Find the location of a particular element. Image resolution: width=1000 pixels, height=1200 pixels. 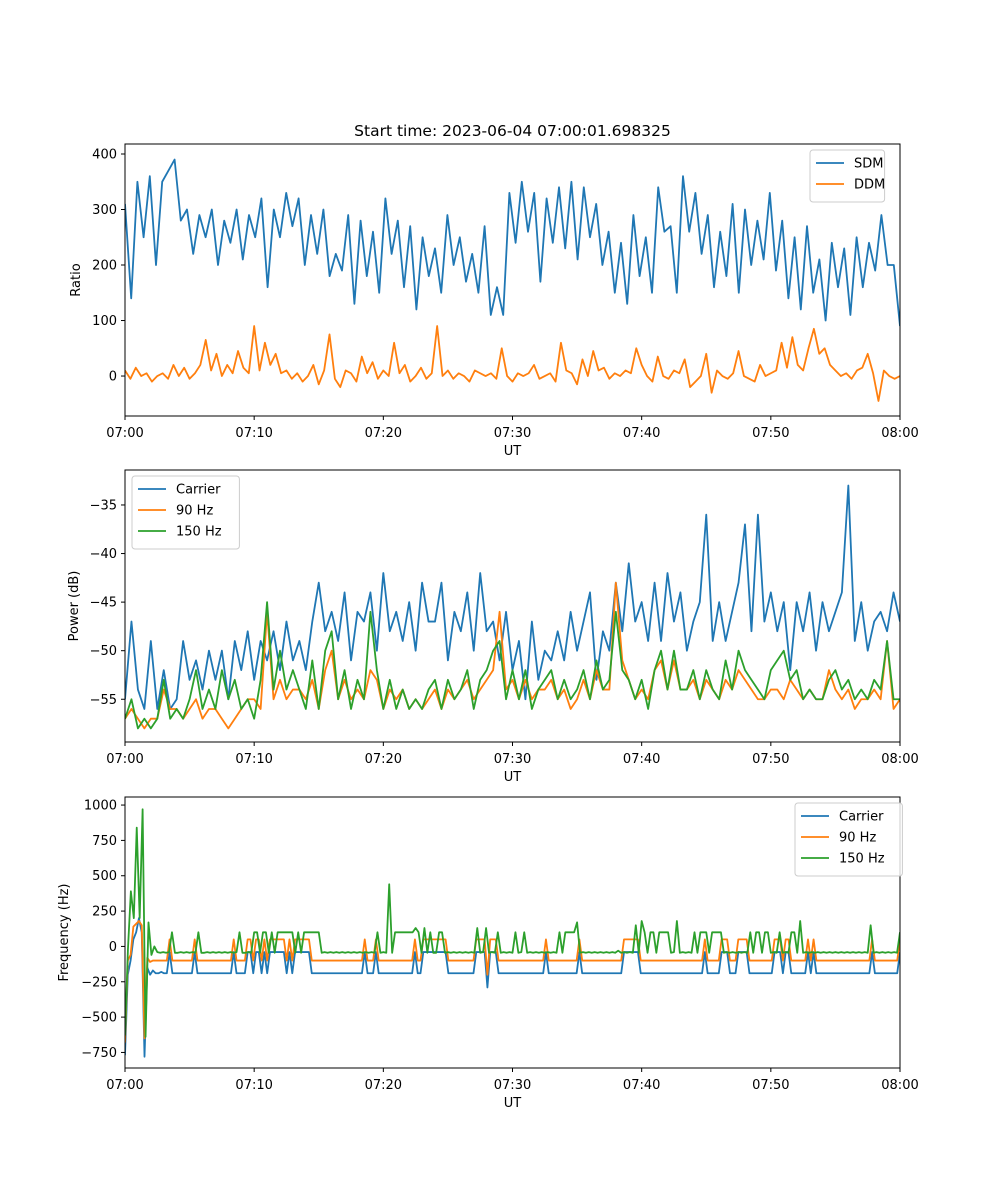

y-tick-label: 300 is located at coordinates (104, 210).